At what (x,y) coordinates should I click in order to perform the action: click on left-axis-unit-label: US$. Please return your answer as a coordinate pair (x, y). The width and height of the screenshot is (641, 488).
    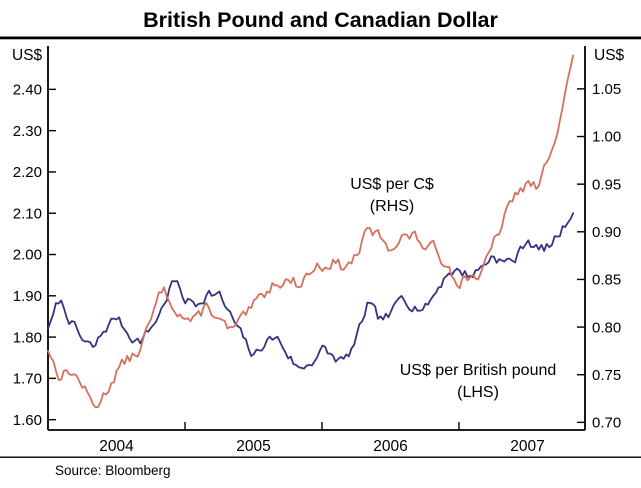
    Looking at the image, I should click on (27, 55).